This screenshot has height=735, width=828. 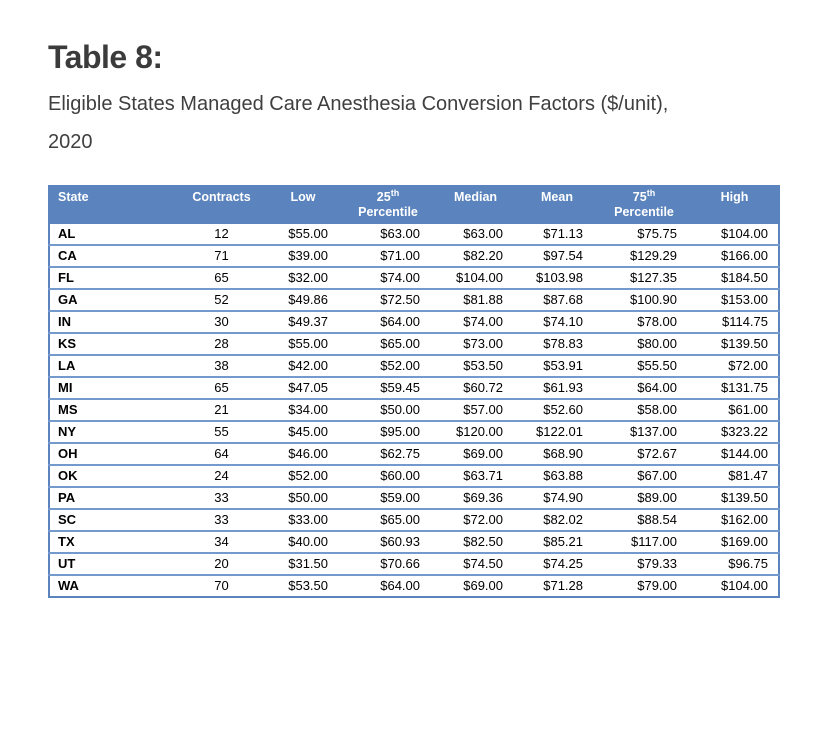 I want to click on table-cell: $122.01, so click(x=559, y=432).